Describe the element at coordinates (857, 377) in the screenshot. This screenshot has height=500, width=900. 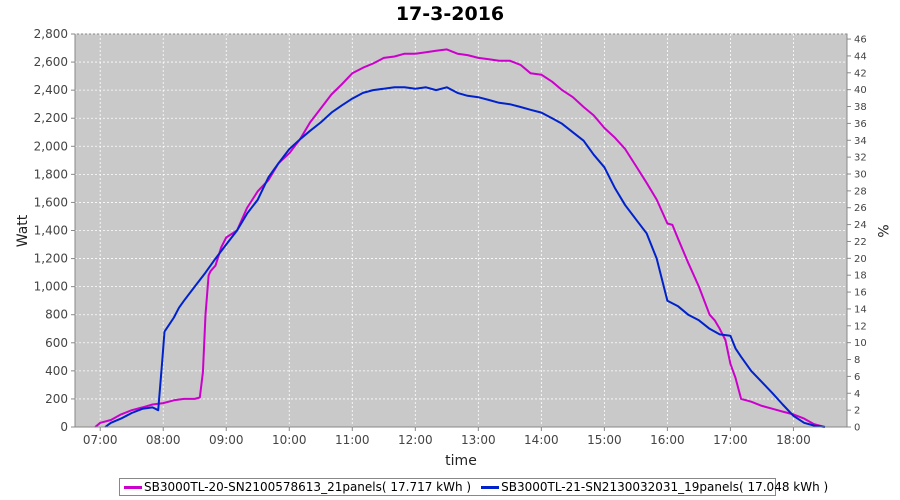
I see `y-tick-label-right: 6` at that location.